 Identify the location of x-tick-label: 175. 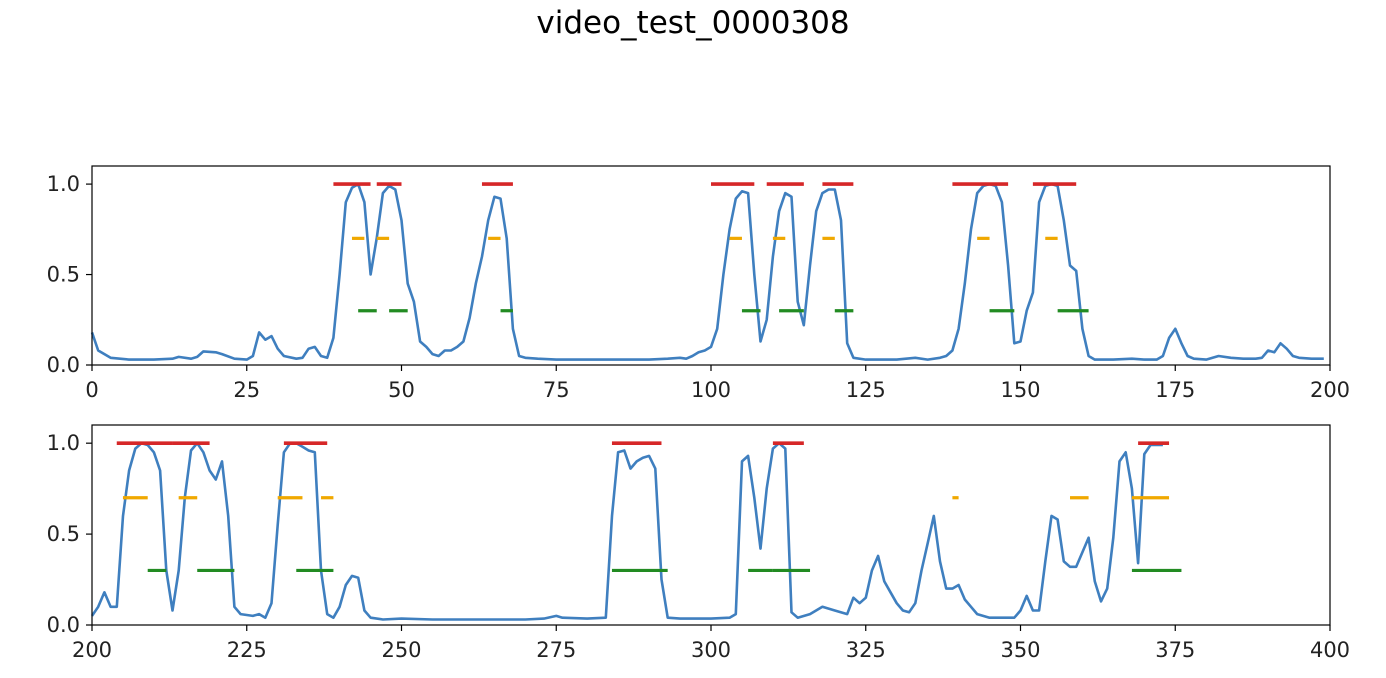
(1175, 390).